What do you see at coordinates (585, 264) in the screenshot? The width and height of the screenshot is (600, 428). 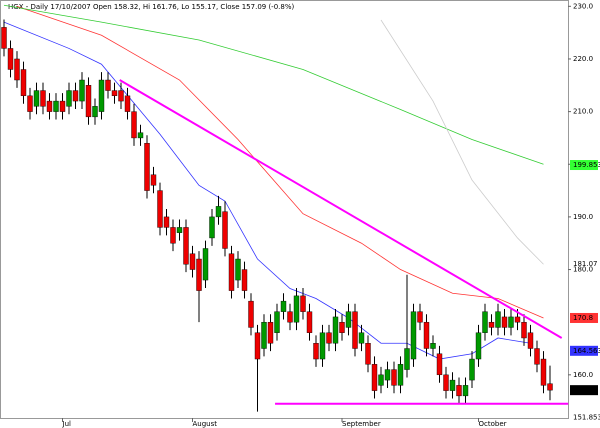 I see `price-label: 181.07` at bounding box center [585, 264].